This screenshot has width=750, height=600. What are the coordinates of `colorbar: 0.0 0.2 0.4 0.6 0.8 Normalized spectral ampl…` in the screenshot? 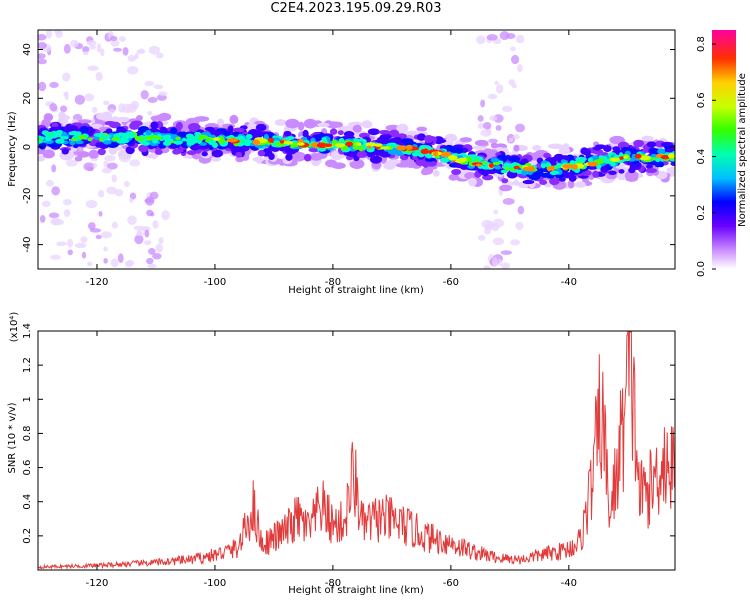 It's located at (722, 153).